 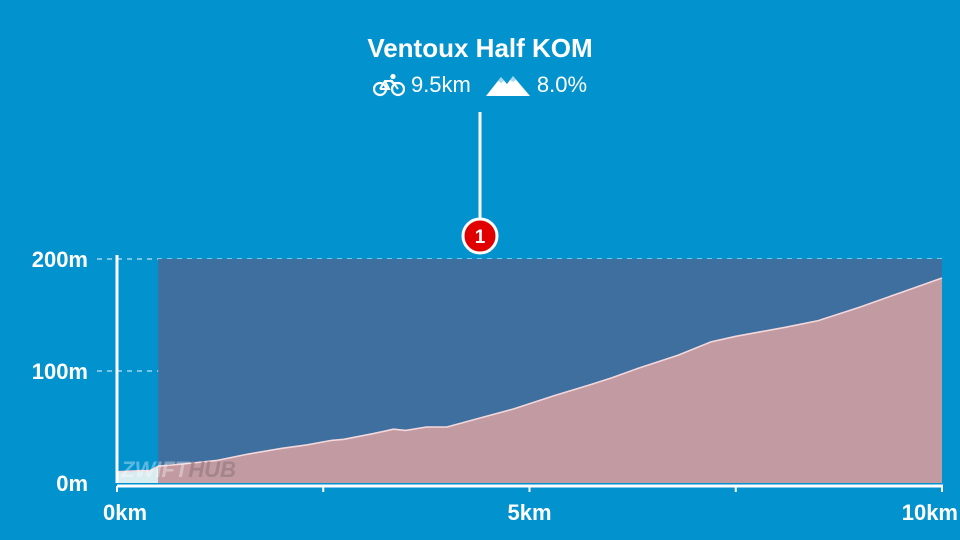 What do you see at coordinates (125, 512) in the screenshot?
I see `x-tick-label: 0km` at bounding box center [125, 512].